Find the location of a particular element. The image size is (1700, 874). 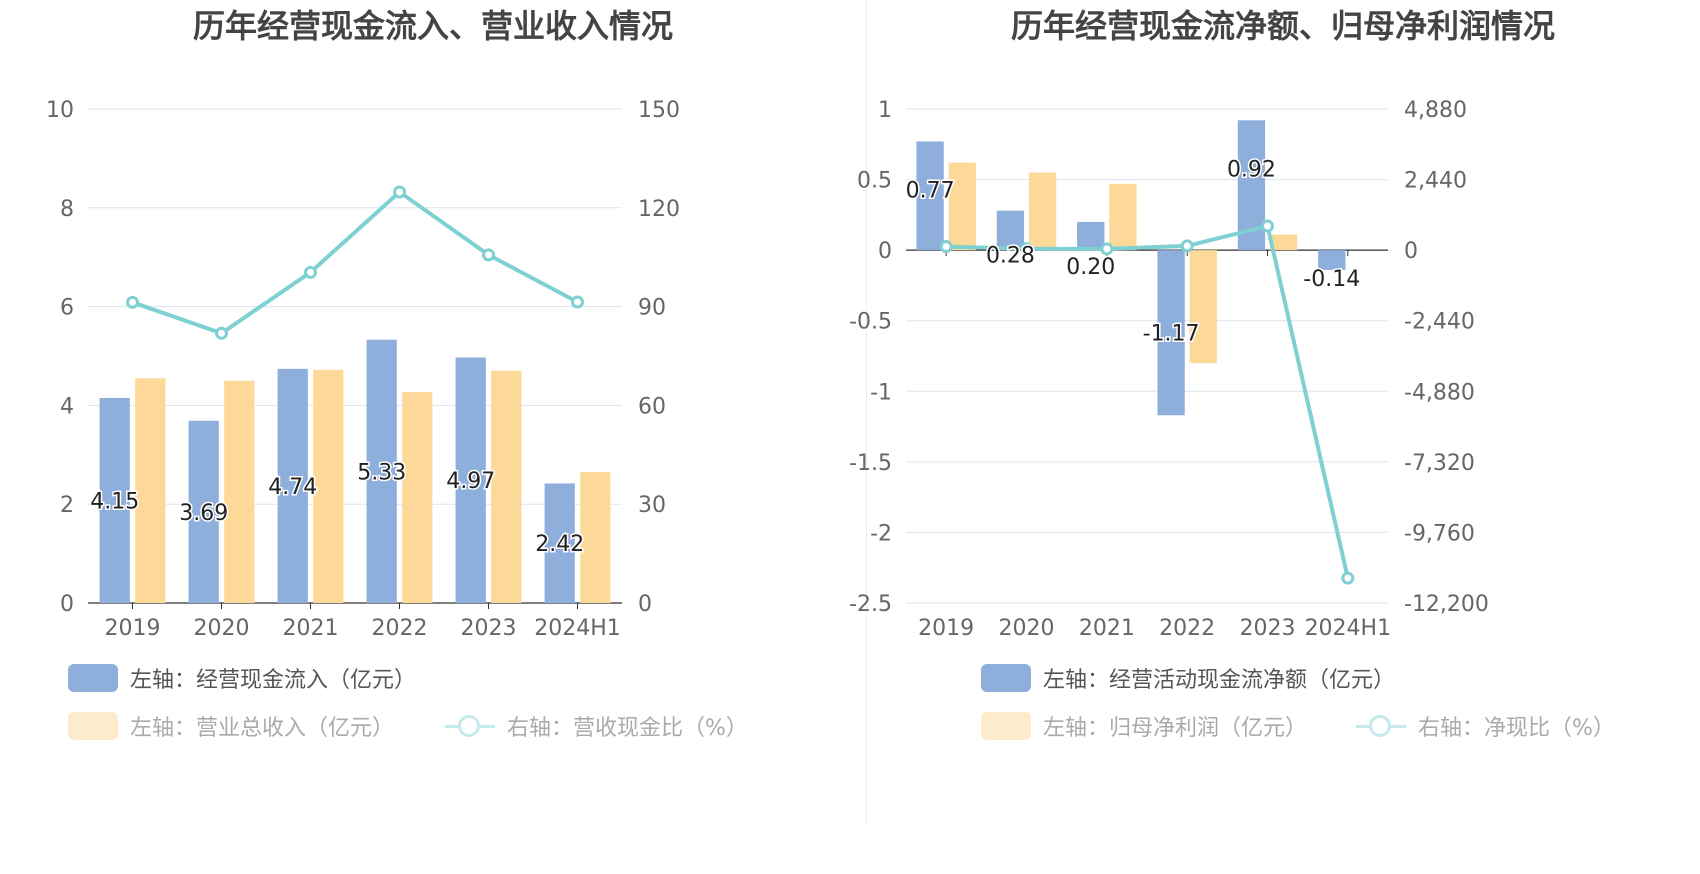

y-left-tick-label: -2.5 is located at coordinates (870, 604).